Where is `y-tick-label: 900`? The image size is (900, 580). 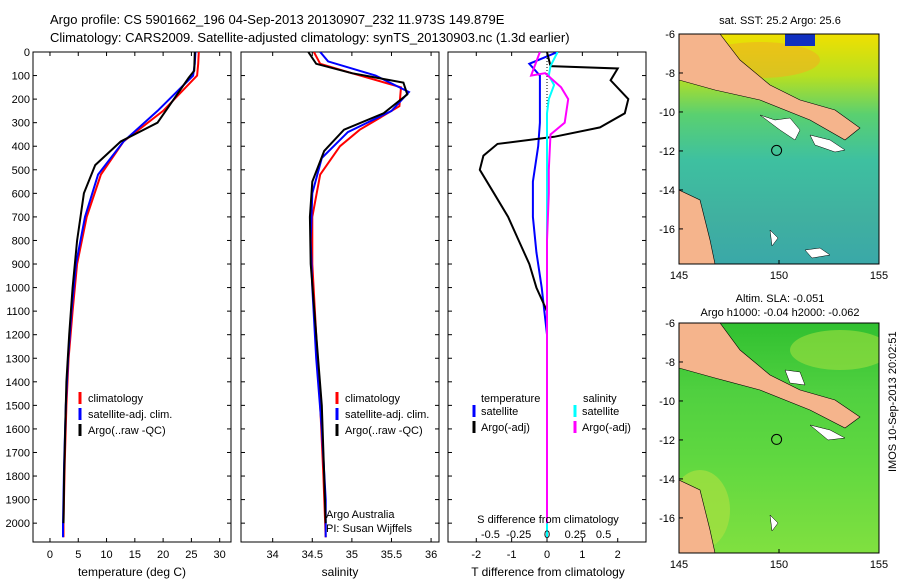 y-tick-label: 900 is located at coordinates (21, 265).